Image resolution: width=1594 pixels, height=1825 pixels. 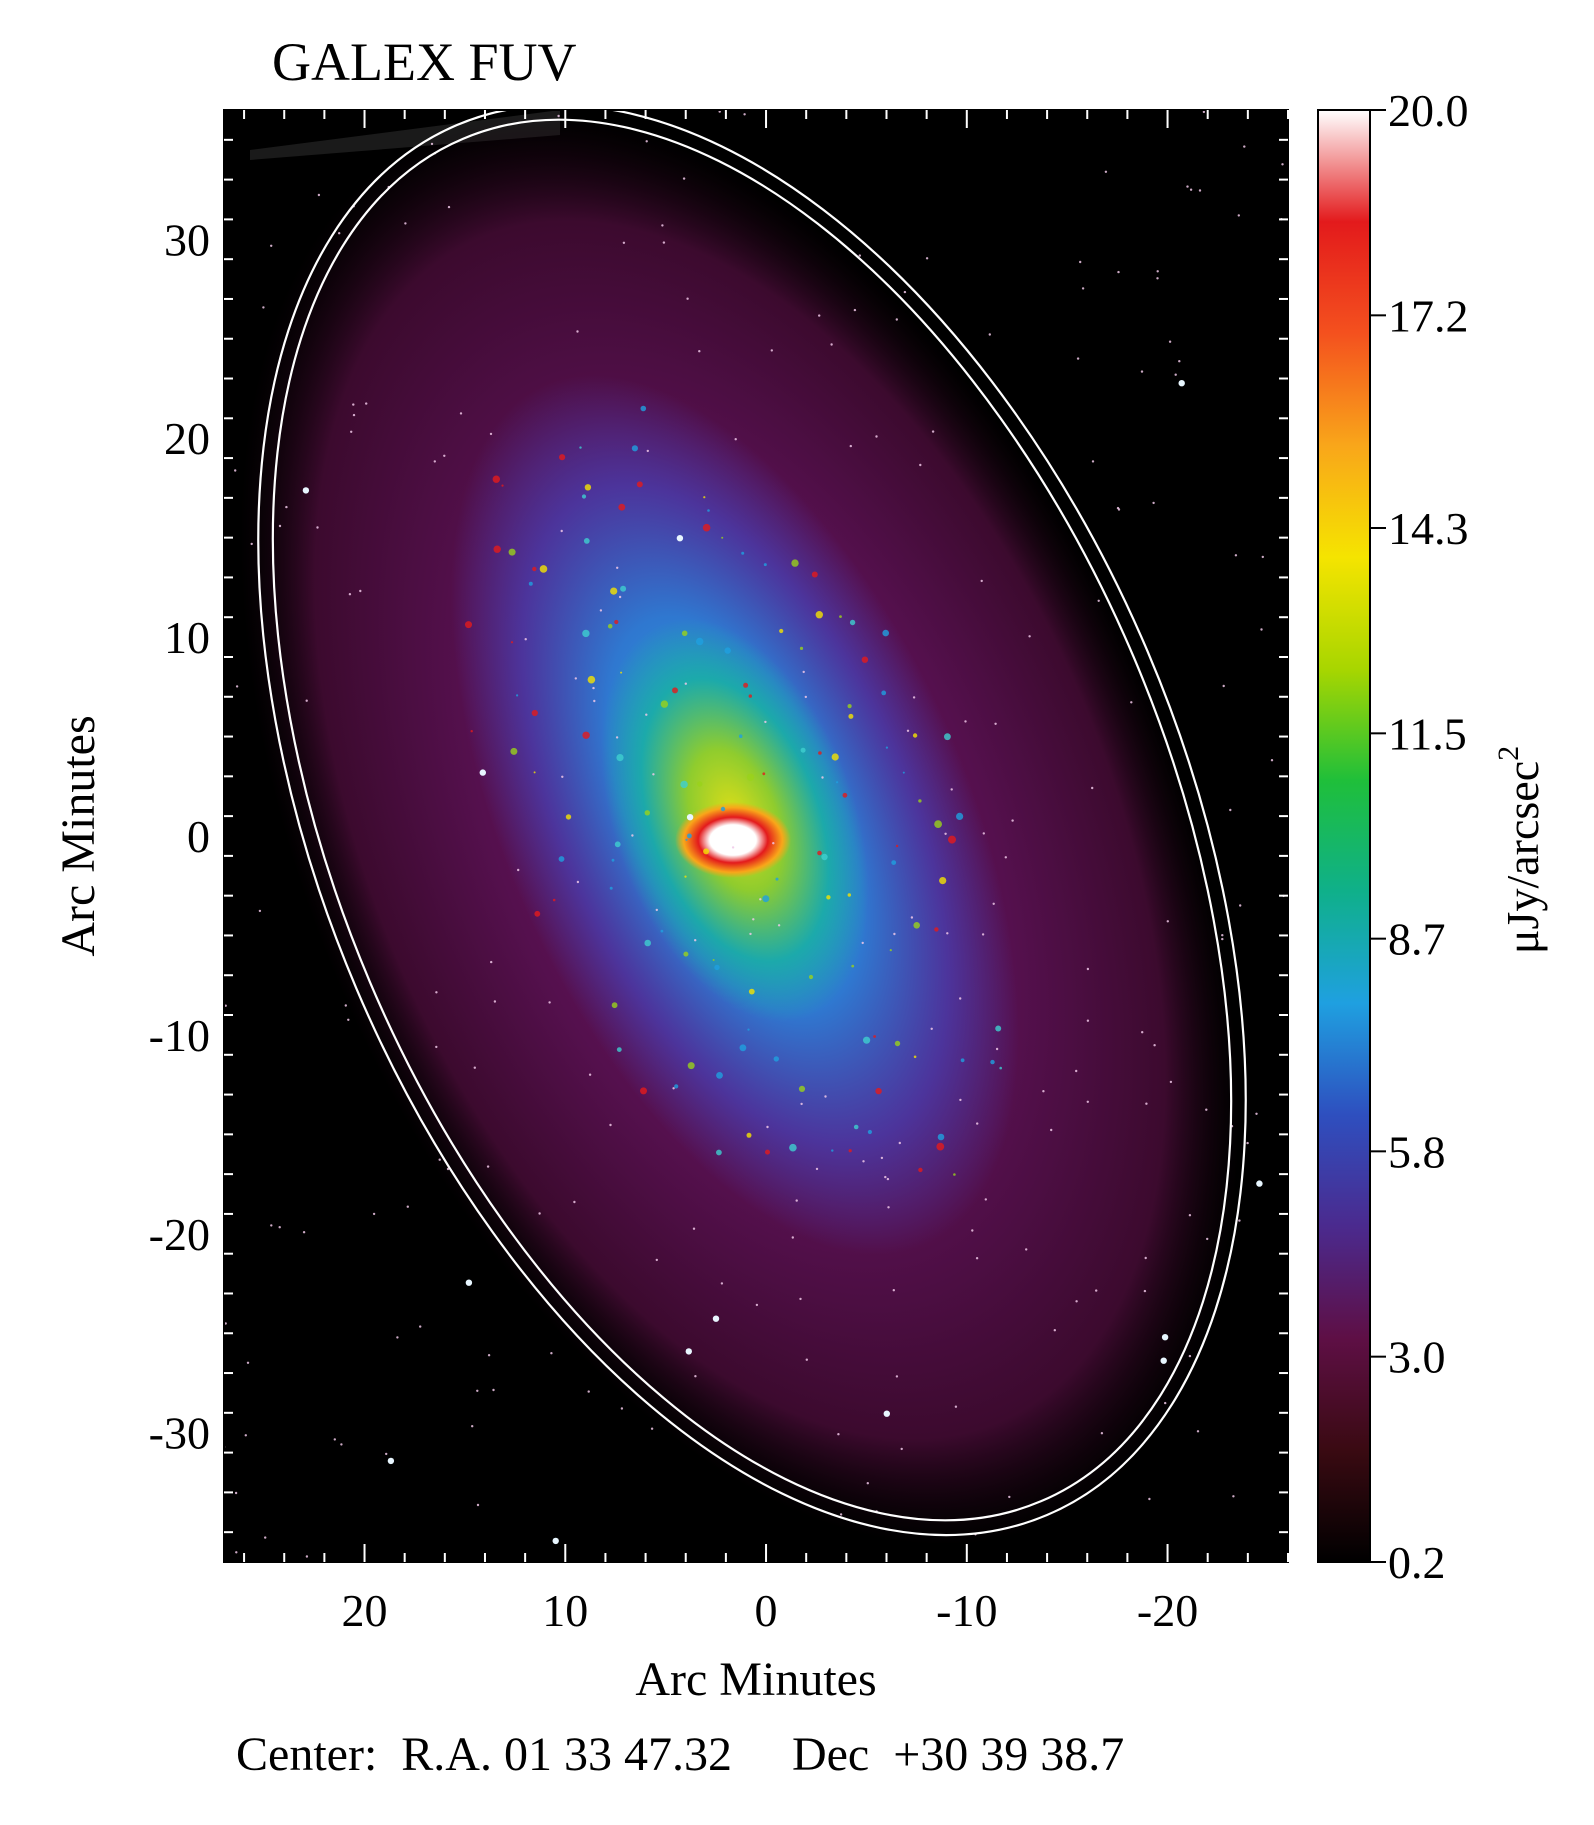 I want to click on colorbar-tick-label: 14.3, so click(x=1428, y=528).